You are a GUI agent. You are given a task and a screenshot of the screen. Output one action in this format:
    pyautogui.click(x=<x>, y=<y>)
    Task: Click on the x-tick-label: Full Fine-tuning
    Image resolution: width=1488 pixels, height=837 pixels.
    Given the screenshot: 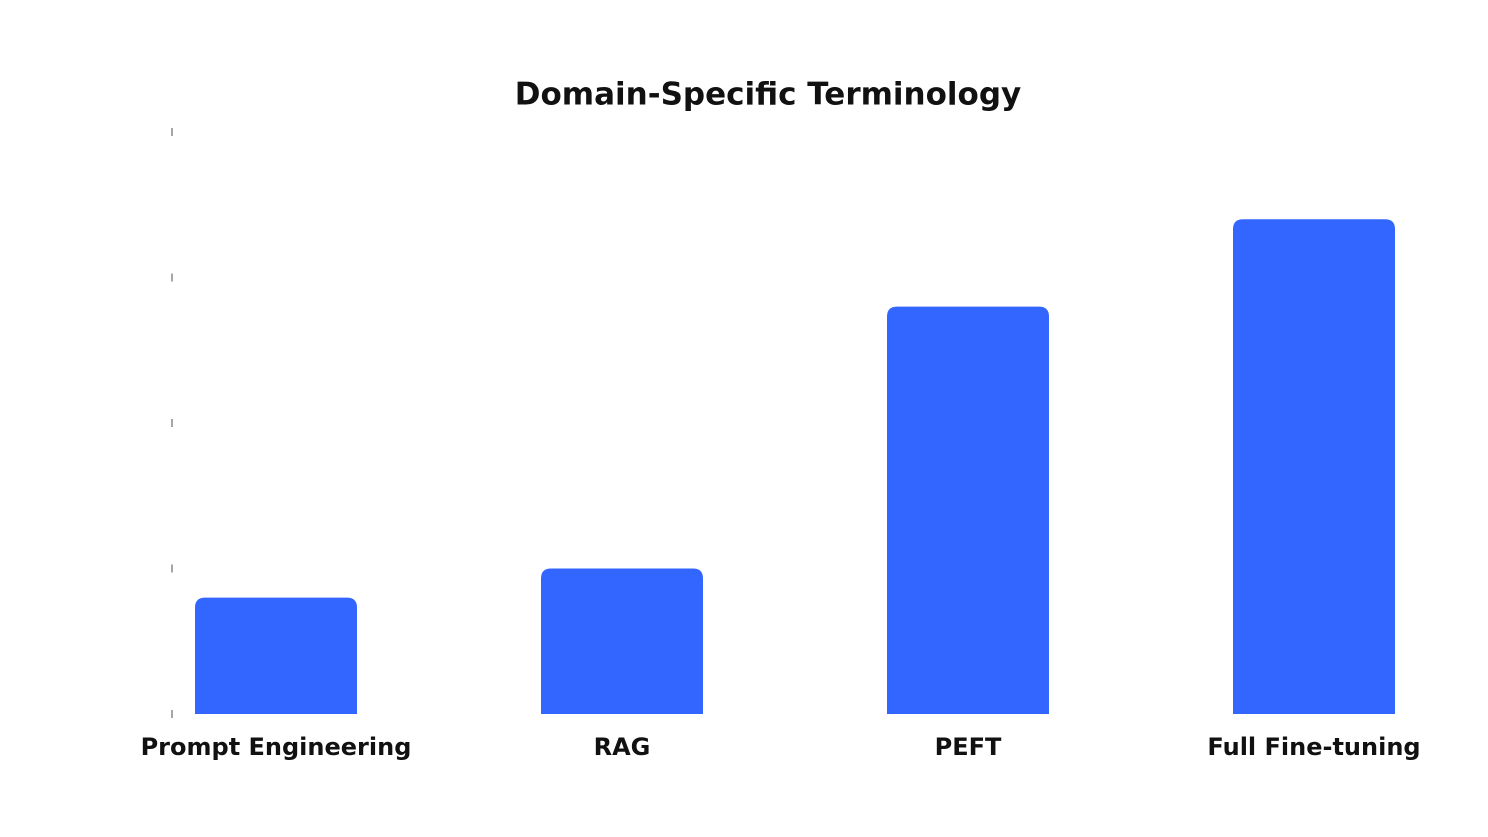 What is the action you would take?
    pyautogui.click(x=1313, y=747)
    